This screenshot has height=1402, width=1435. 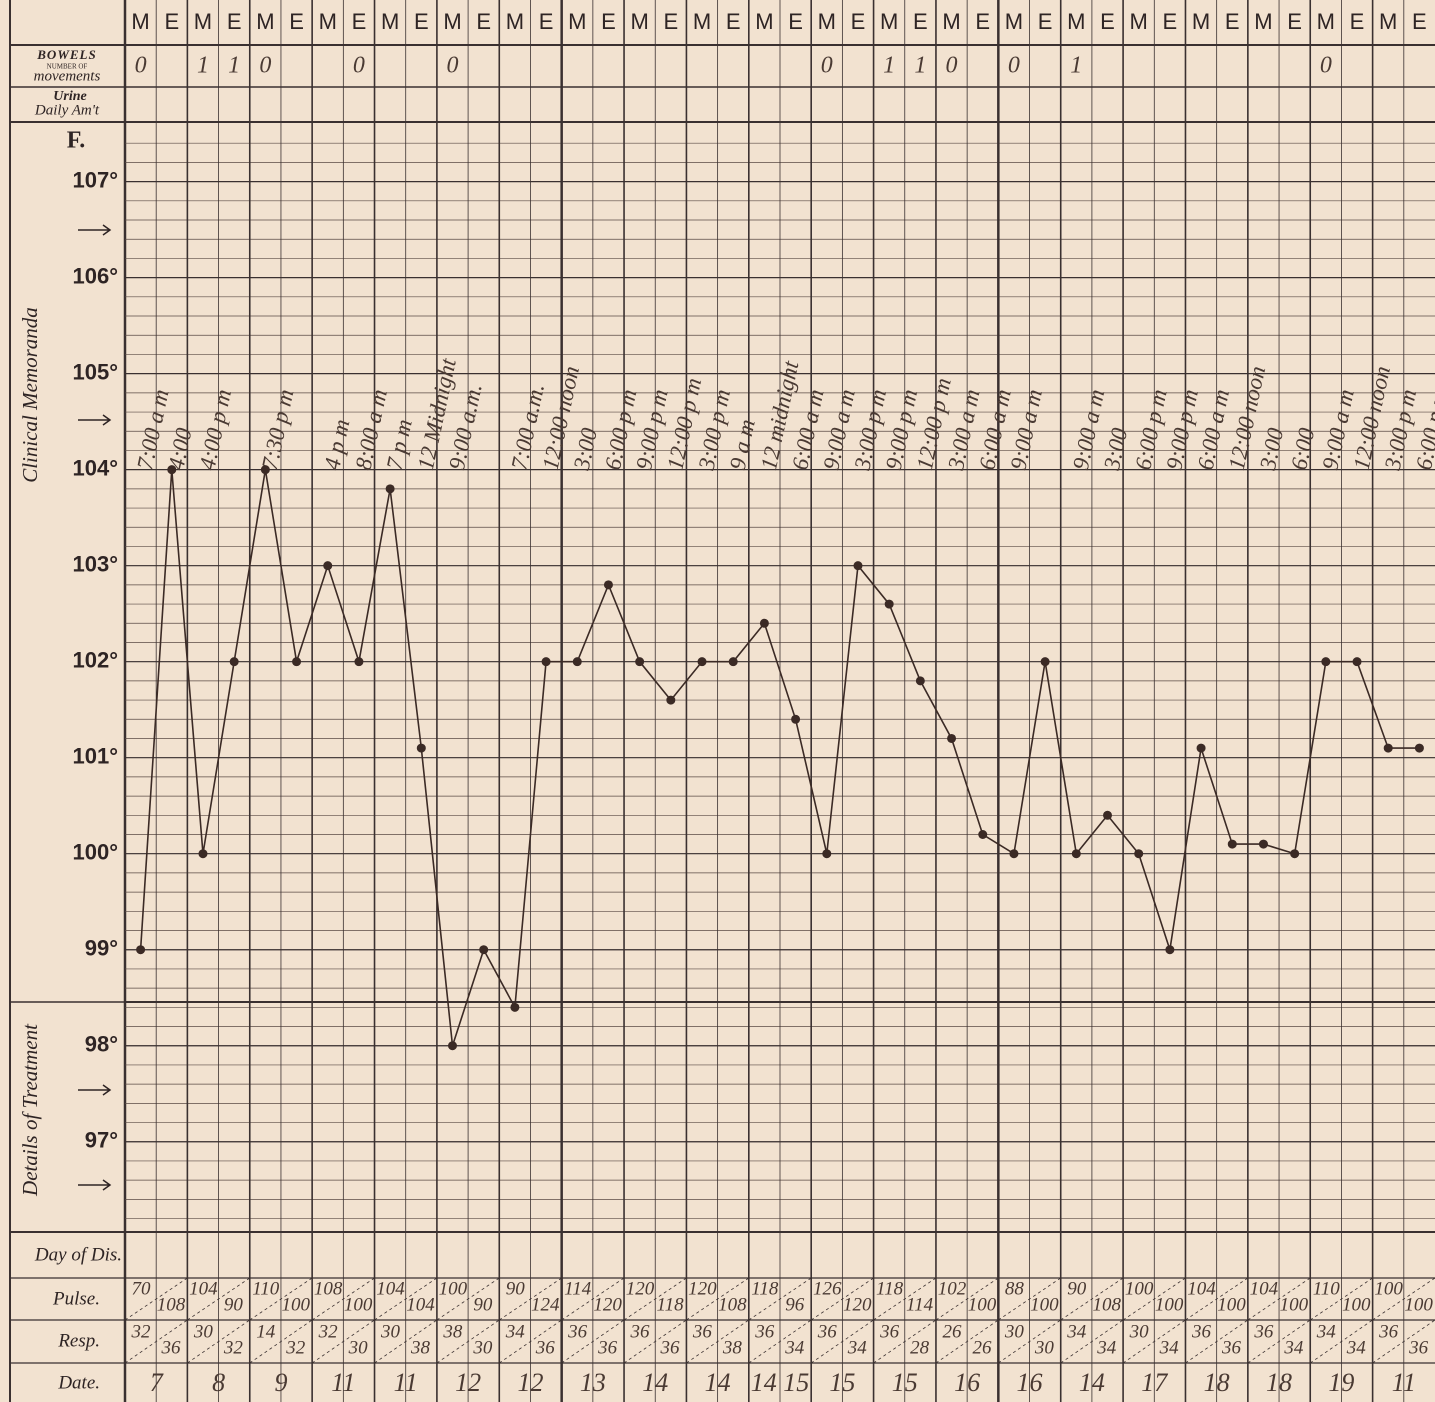 I want to click on date-value: 15, so click(x=905, y=1382).